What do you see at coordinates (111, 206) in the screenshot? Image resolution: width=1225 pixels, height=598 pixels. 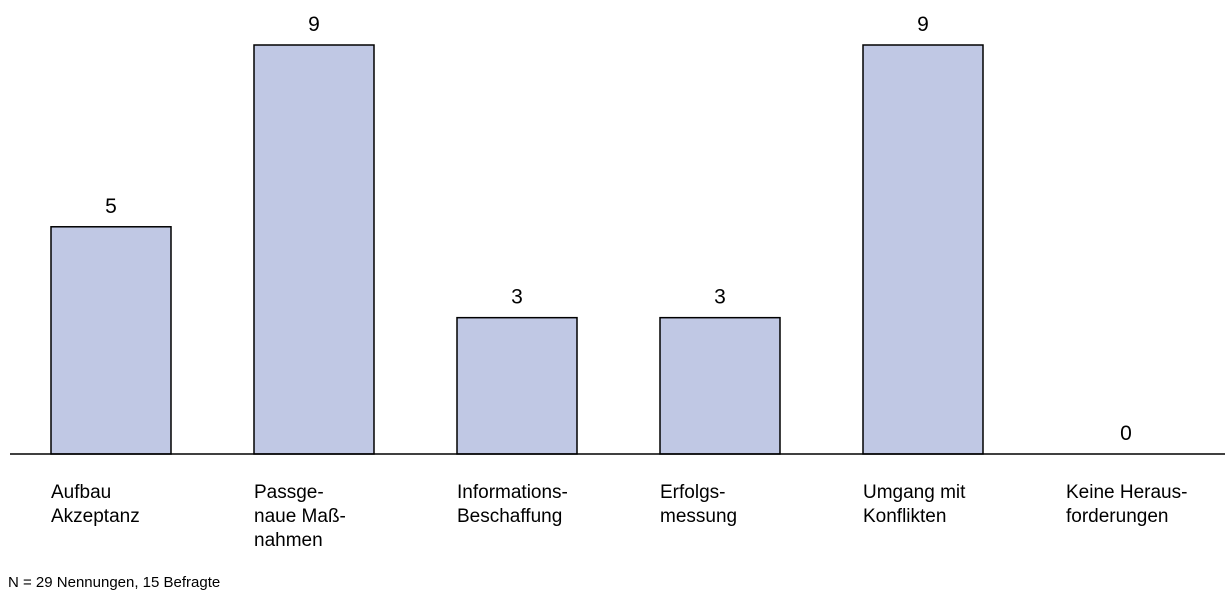 I see `value-label-1: 5` at bounding box center [111, 206].